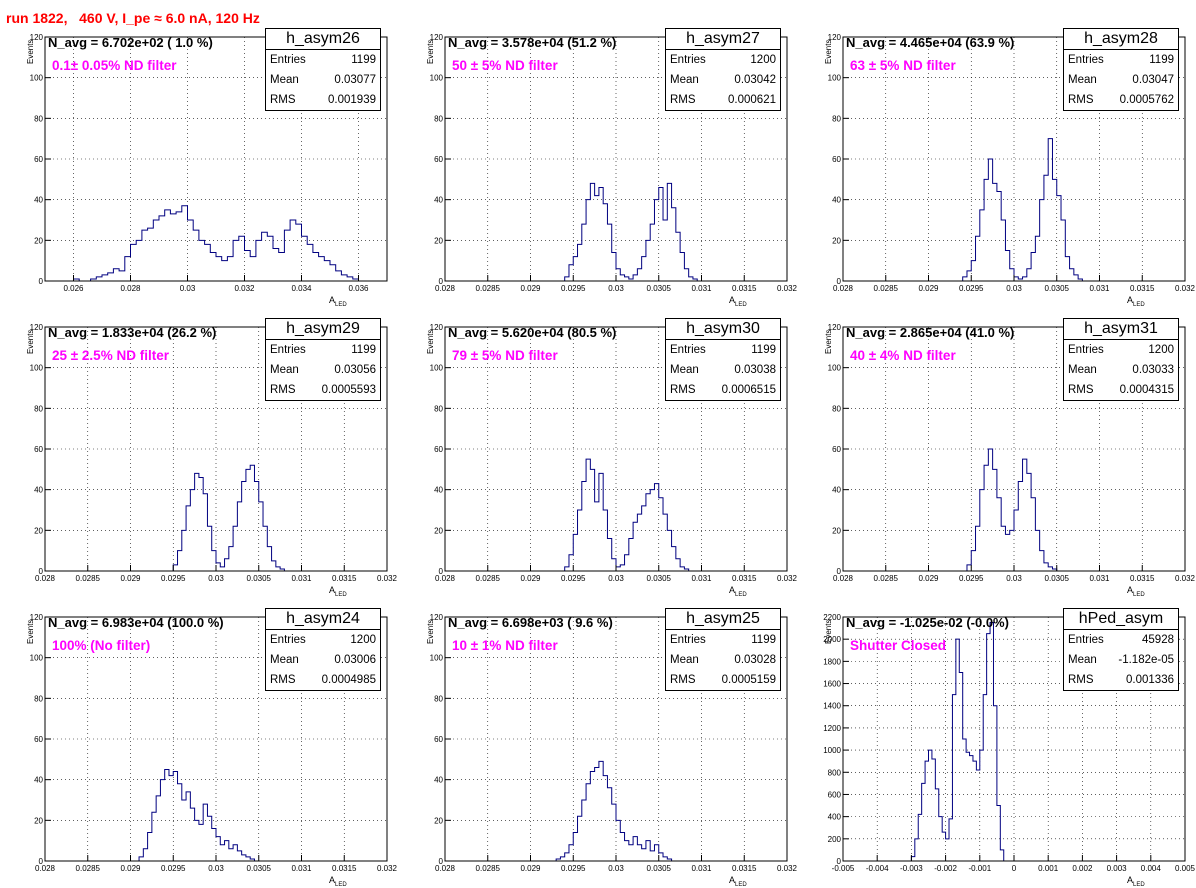 The height and width of the screenshot is (888, 1196). Describe the element at coordinates (114, 65) in the screenshot. I see `filter-annotation: 0.1± 0.05% ND filter` at that location.